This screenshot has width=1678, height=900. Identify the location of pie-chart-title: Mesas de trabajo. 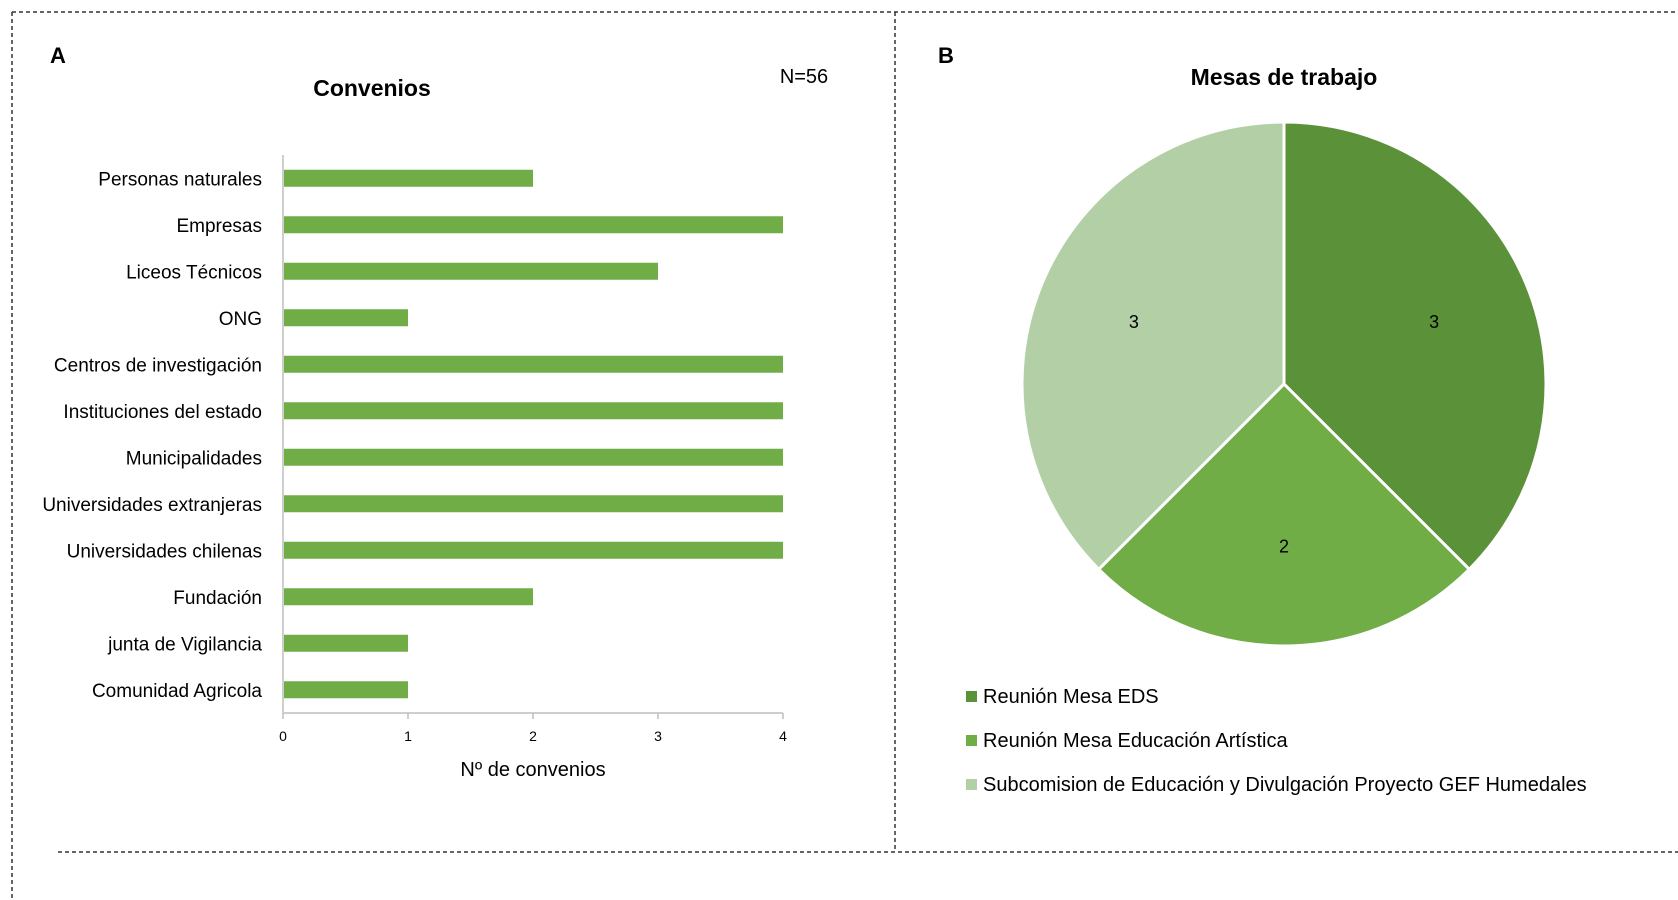
(1284, 77).